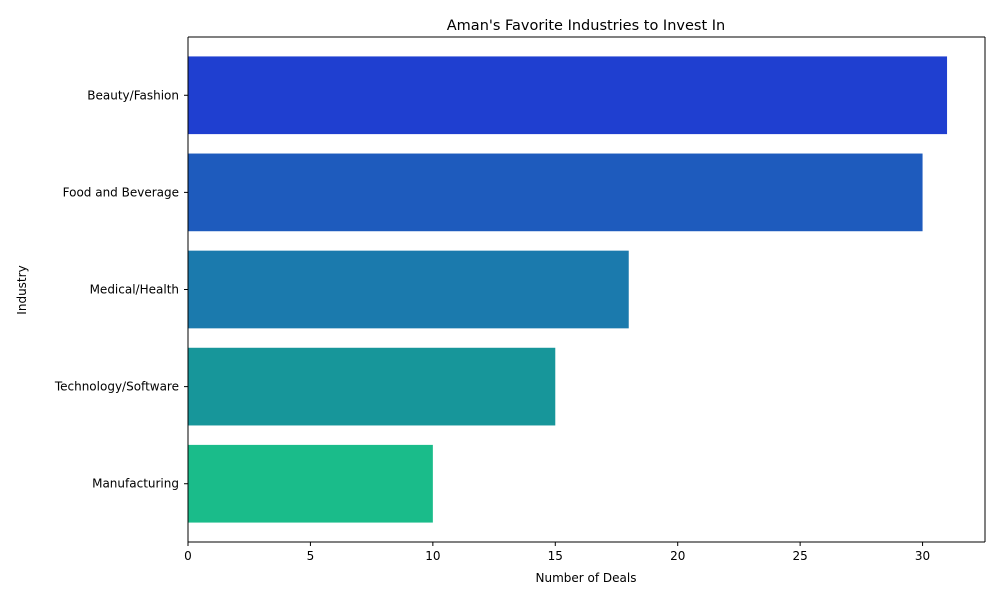  Describe the element at coordinates (408, 289) in the screenshot. I see `bar-medical-health` at that location.